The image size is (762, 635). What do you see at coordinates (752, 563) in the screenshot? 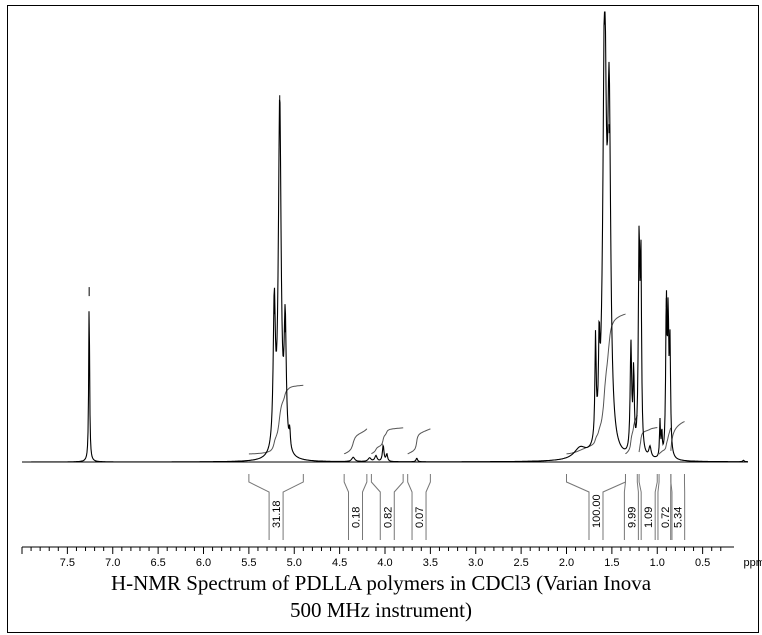
I see `x-axis-label: ppm` at bounding box center [752, 563].